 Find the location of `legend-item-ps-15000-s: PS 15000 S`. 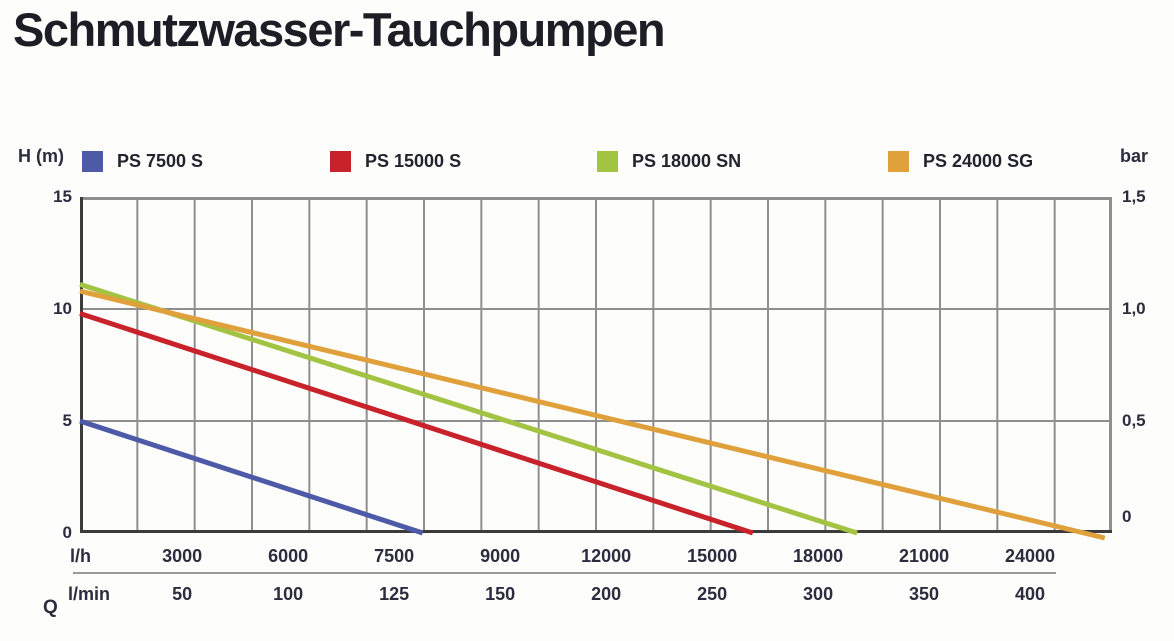

legend-item-ps-15000-s: PS 15000 S is located at coordinates (395, 161).